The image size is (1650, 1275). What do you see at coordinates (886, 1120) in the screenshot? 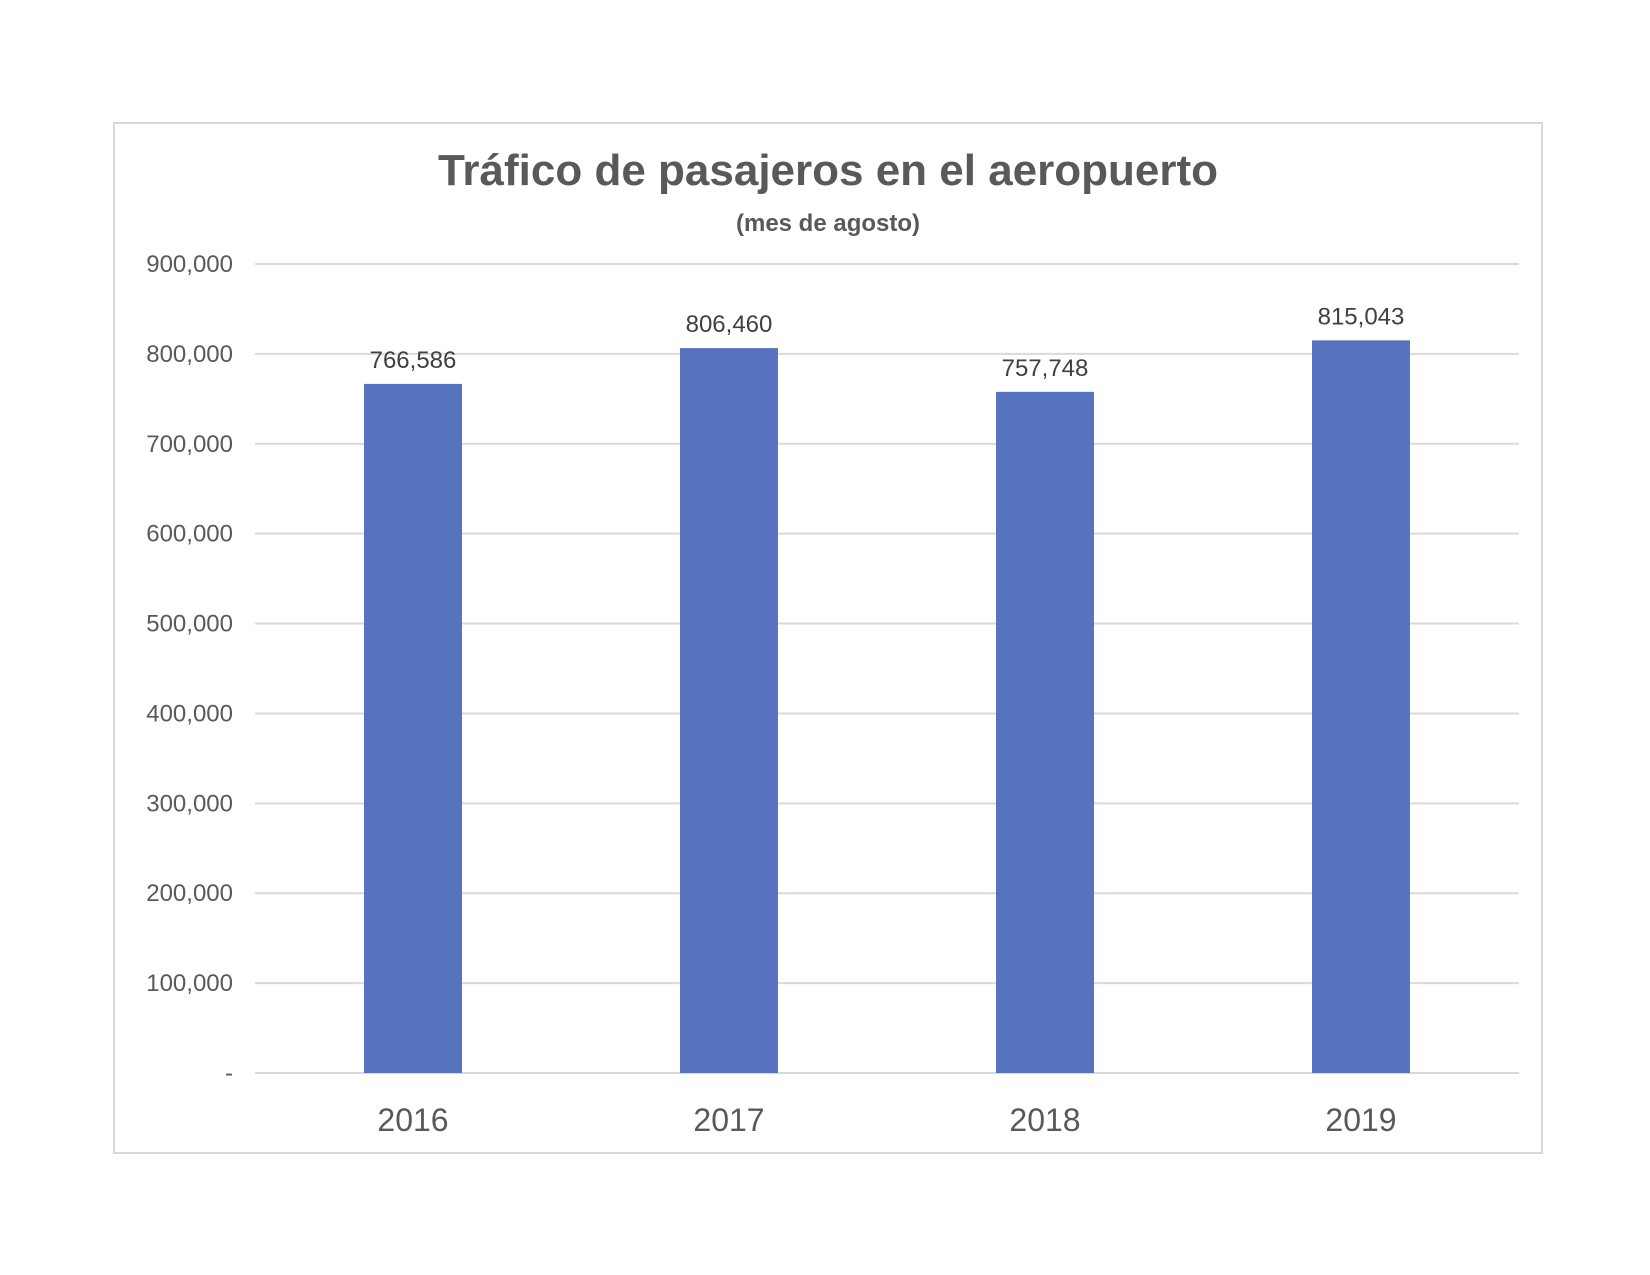
I see `x-axis-ticks: 2016 2017 2018 2019` at bounding box center [886, 1120].